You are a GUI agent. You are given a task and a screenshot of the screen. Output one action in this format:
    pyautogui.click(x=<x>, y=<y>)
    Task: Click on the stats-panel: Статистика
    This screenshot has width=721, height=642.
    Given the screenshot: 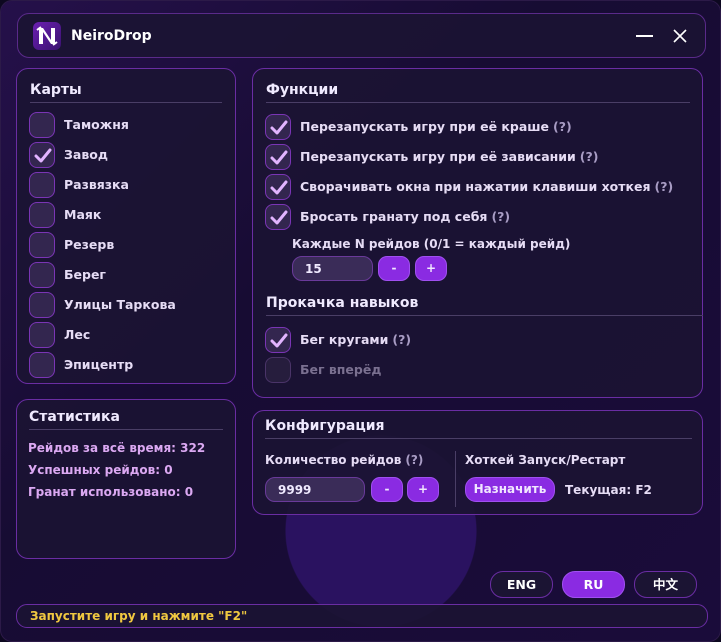 What is the action you would take?
    pyautogui.click(x=126, y=479)
    